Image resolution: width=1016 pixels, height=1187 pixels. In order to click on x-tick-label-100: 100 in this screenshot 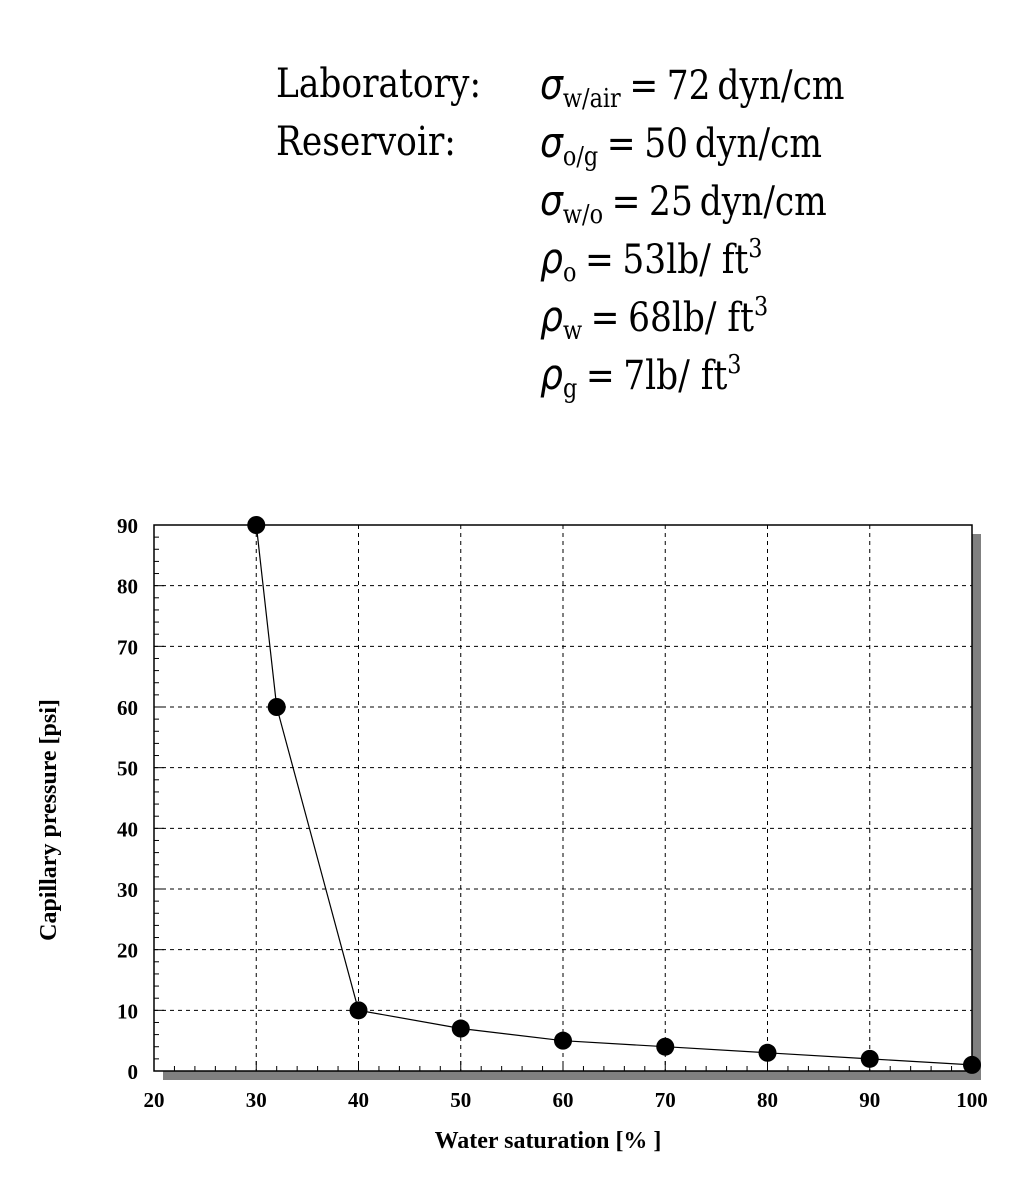, I will do `click(972, 1100)`.